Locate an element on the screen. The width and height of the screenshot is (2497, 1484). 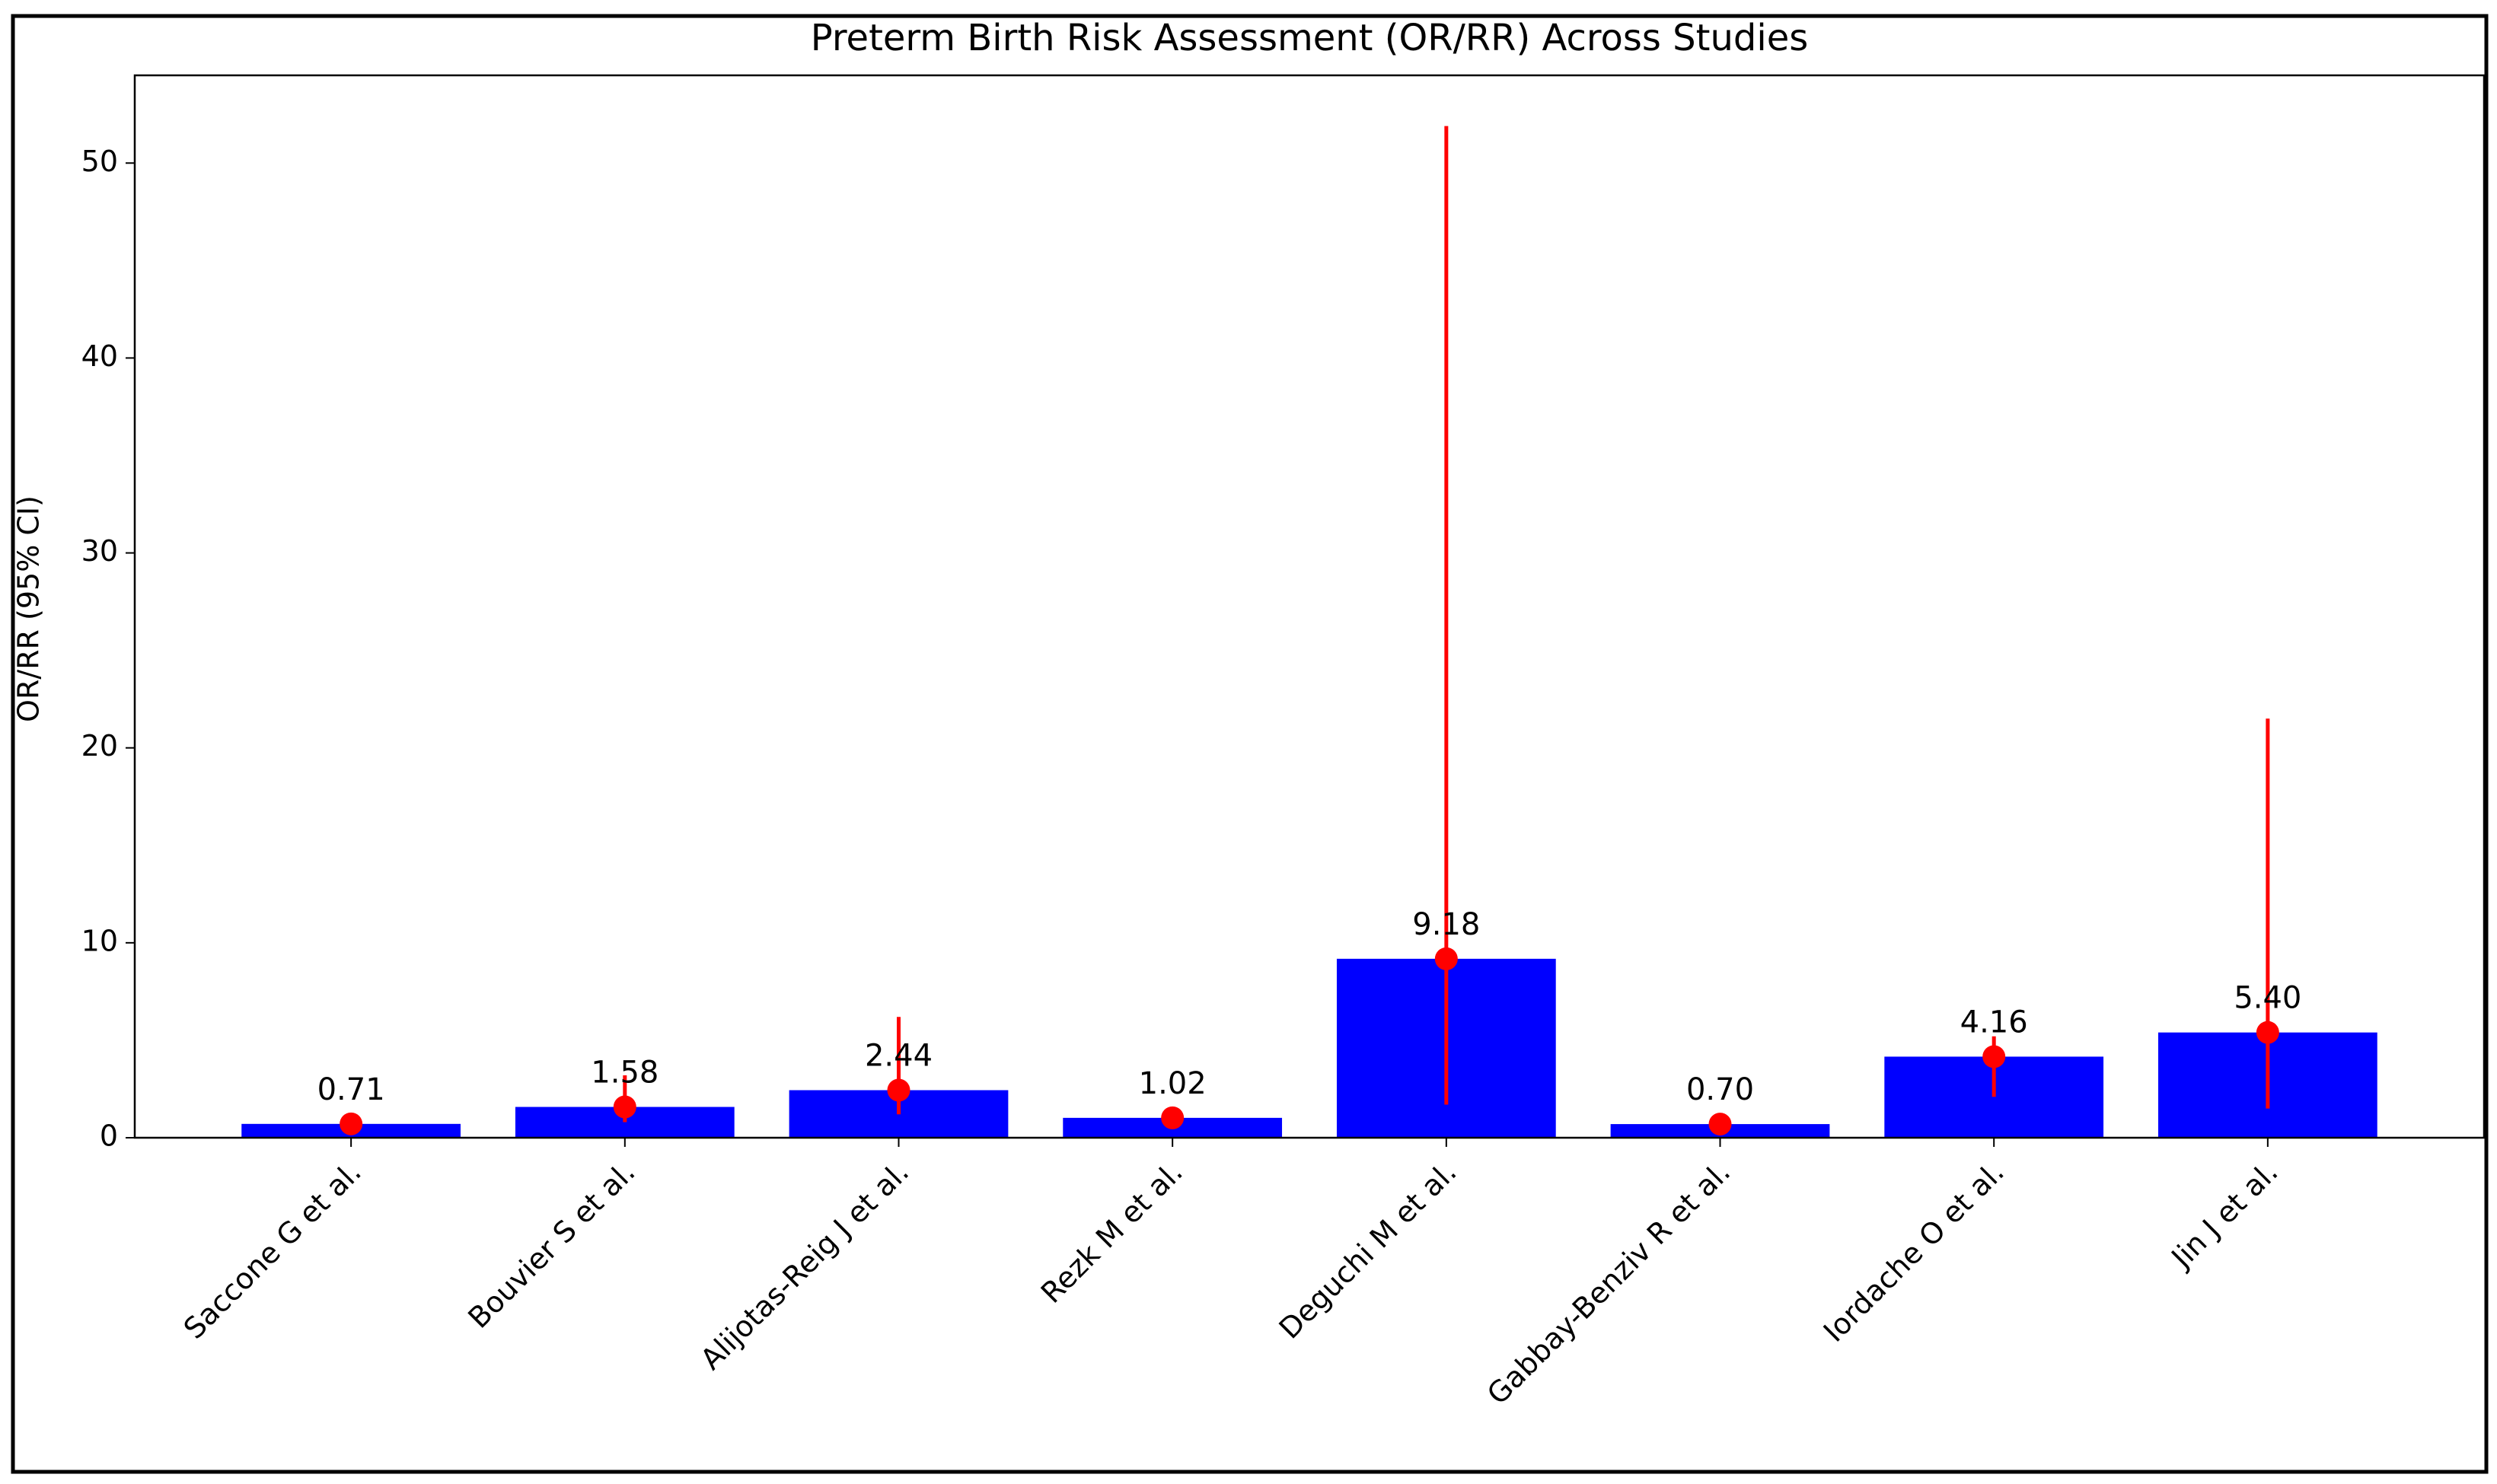
y-tick-label: 50 is located at coordinates (99, 161).